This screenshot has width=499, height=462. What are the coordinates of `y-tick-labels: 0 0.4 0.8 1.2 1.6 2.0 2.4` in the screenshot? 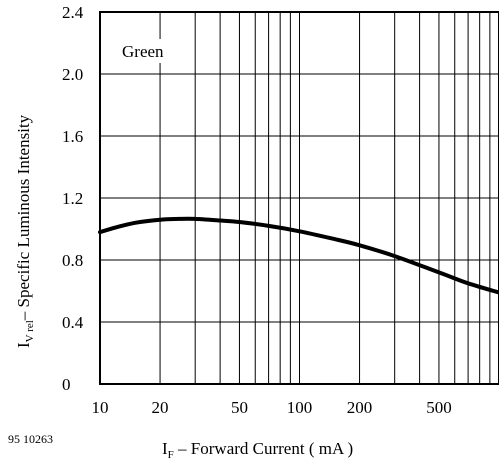 It's located at (73, 198).